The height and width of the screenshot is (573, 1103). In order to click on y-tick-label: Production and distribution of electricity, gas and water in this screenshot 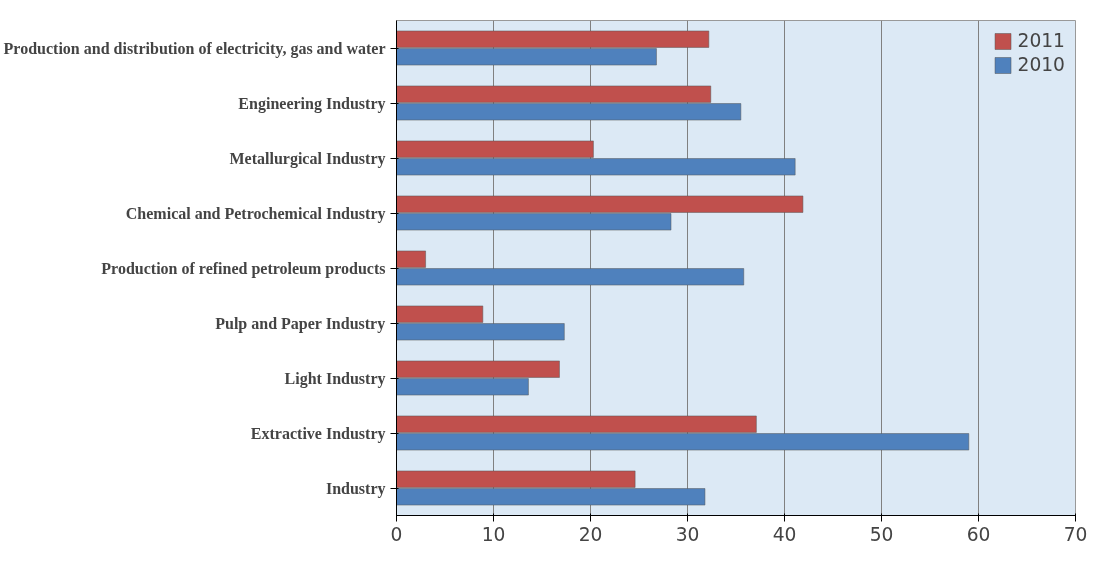, I will do `click(194, 48)`.